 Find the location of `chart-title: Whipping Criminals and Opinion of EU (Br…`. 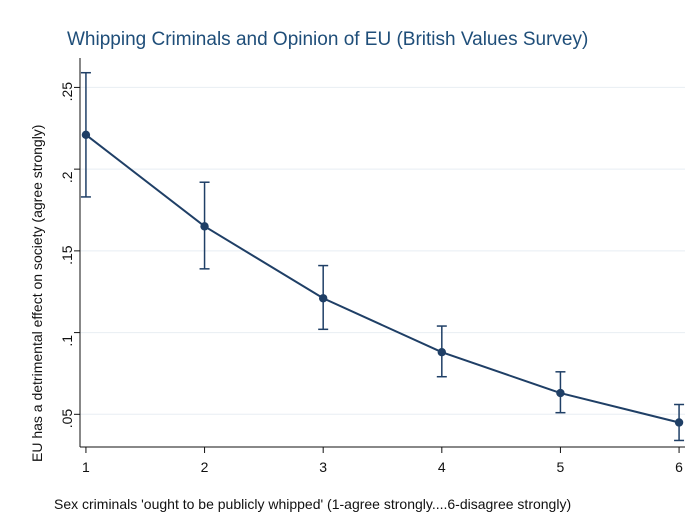

chart-title: Whipping Criminals and Opinion of EU (Br… is located at coordinates (327, 39).